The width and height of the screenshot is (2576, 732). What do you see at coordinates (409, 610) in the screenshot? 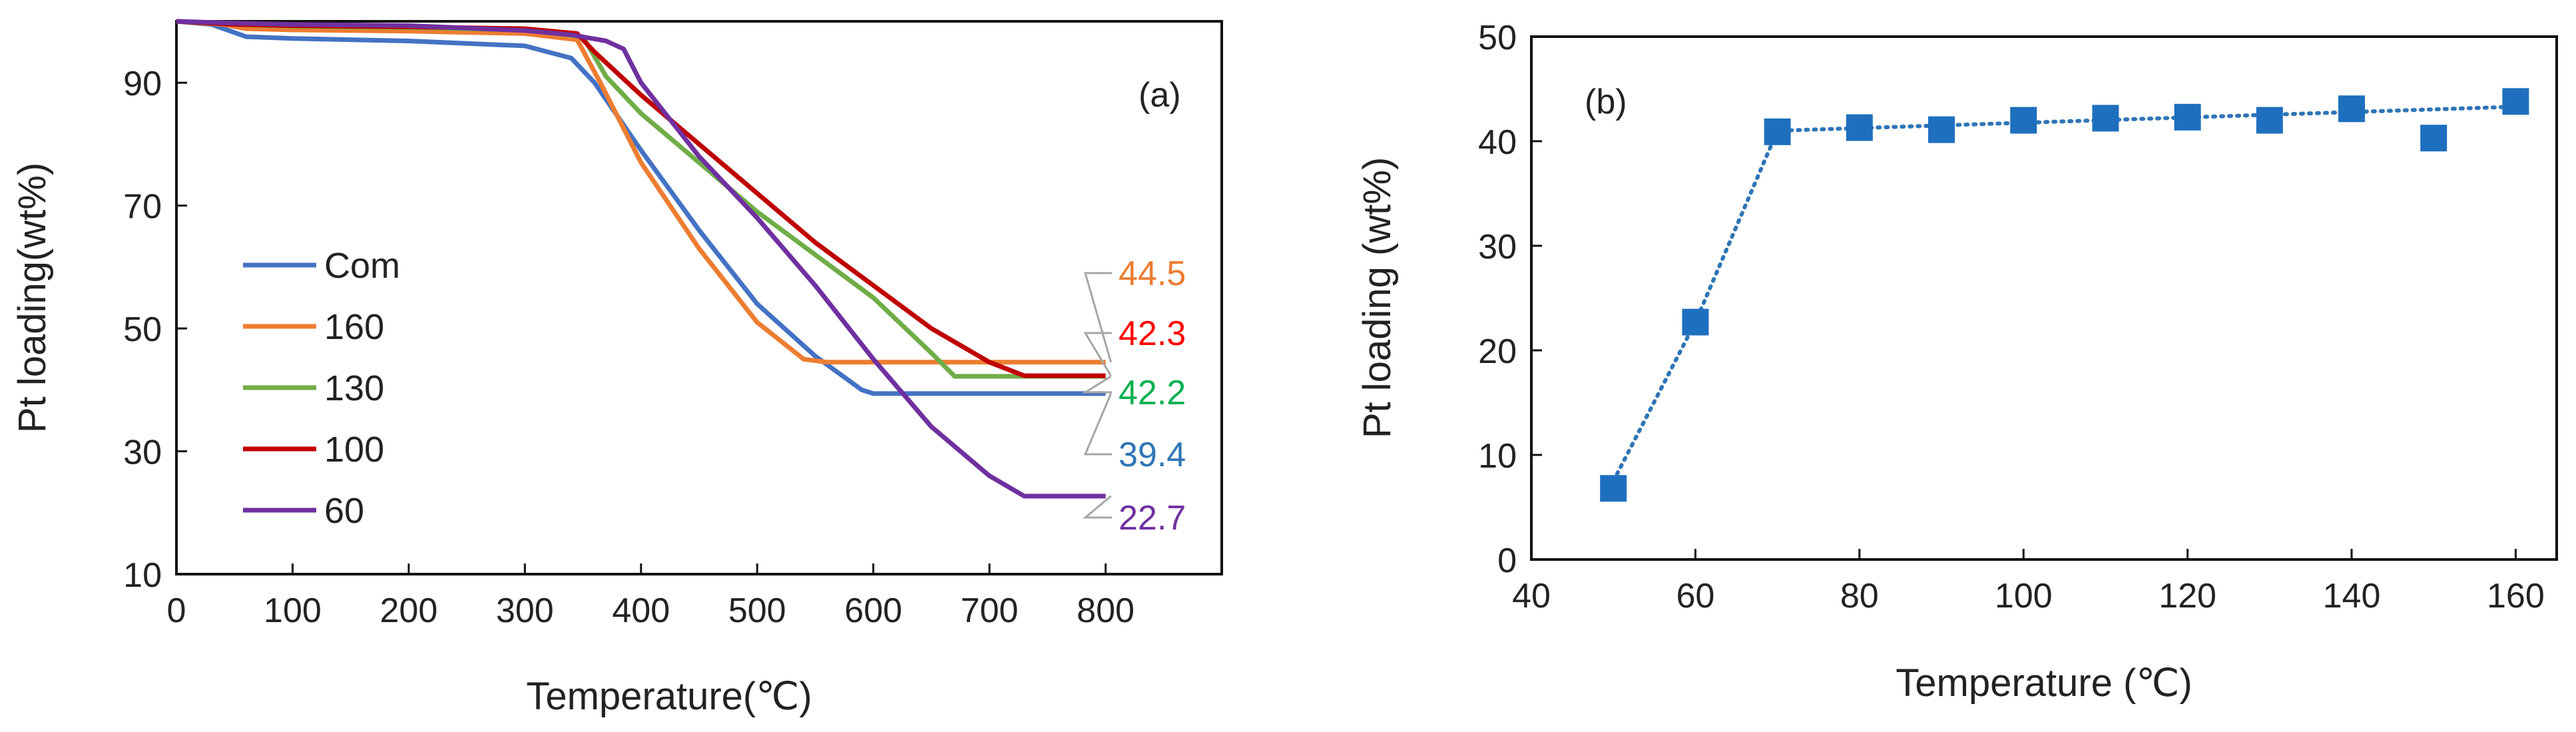
I see `x-tick-label: 200` at bounding box center [409, 610].